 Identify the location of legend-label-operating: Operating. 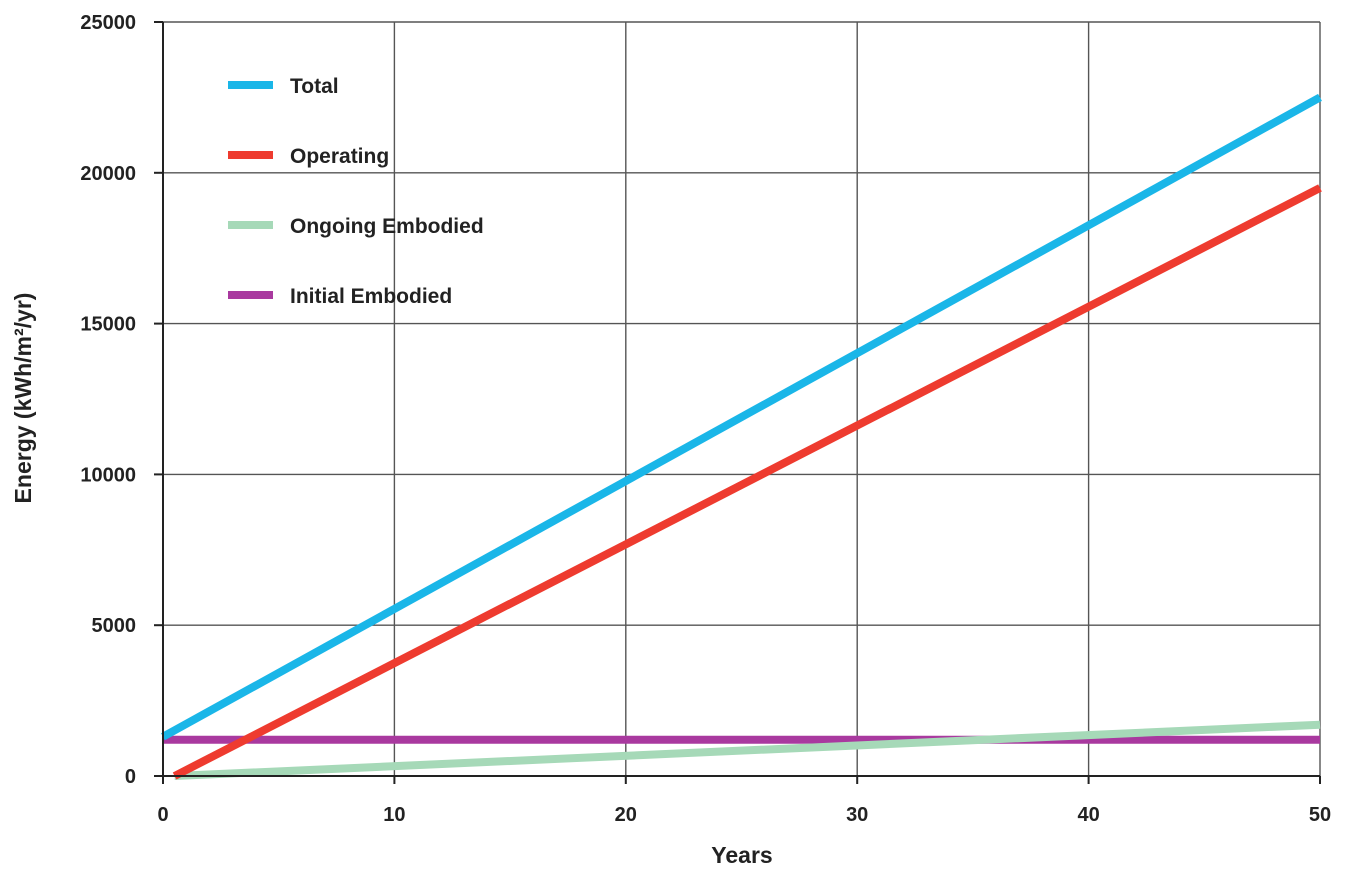
(339, 156).